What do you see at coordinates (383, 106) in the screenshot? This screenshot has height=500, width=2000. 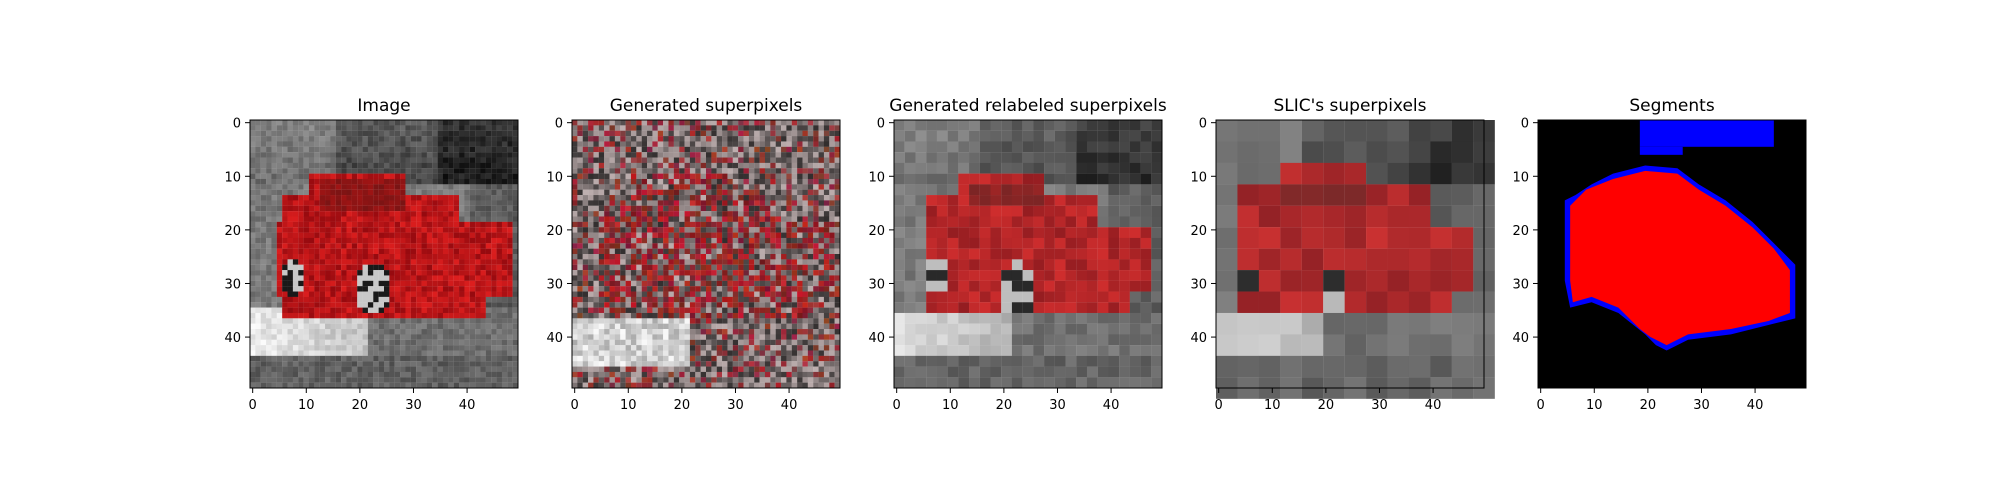 I see `panel-title: Image` at bounding box center [383, 106].